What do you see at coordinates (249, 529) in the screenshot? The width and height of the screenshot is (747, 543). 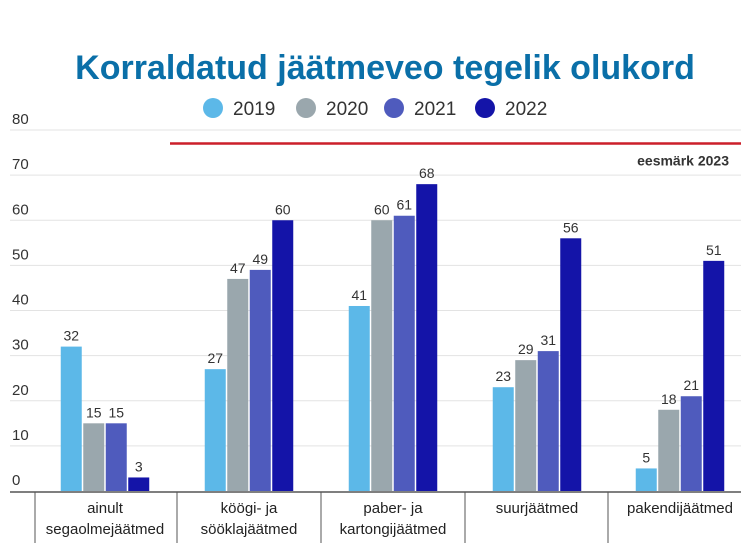 I see `x-category-label: sööklajäätmed` at bounding box center [249, 529].